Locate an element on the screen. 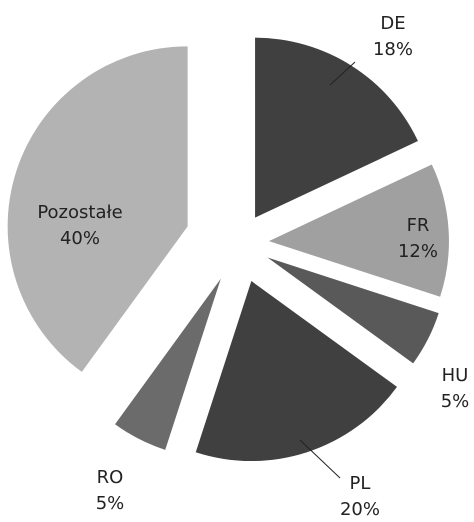 The image size is (474, 522). value-label: 12% is located at coordinates (418, 251).